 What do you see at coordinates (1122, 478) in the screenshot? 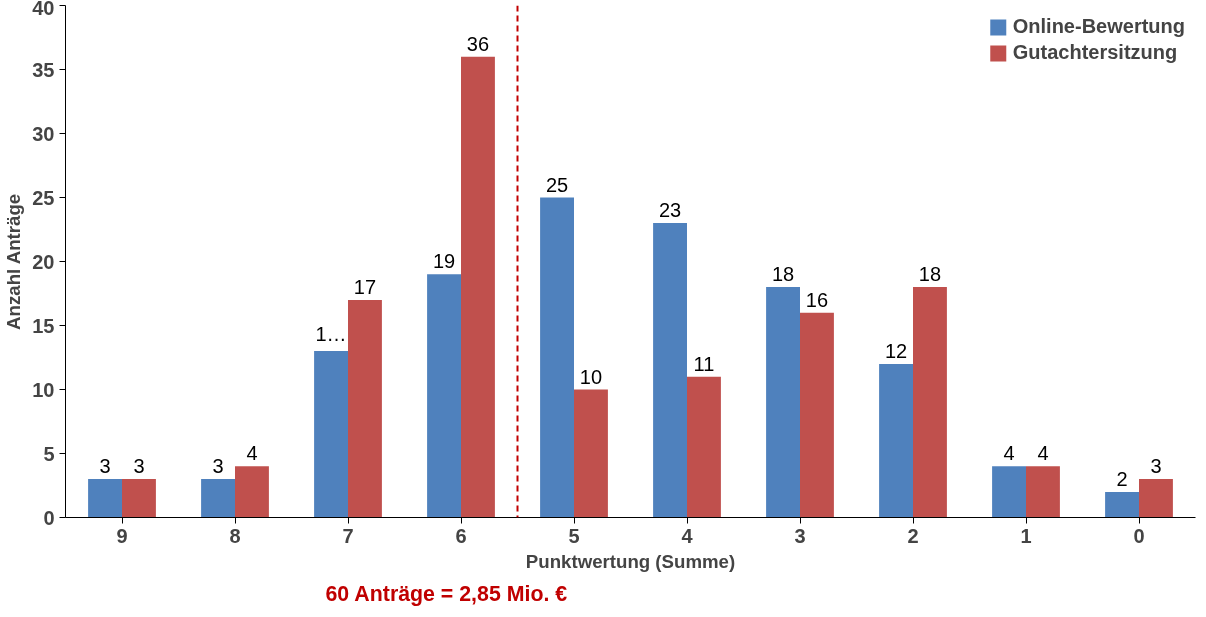
I see `data-label: 2` at bounding box center [1122, 478].